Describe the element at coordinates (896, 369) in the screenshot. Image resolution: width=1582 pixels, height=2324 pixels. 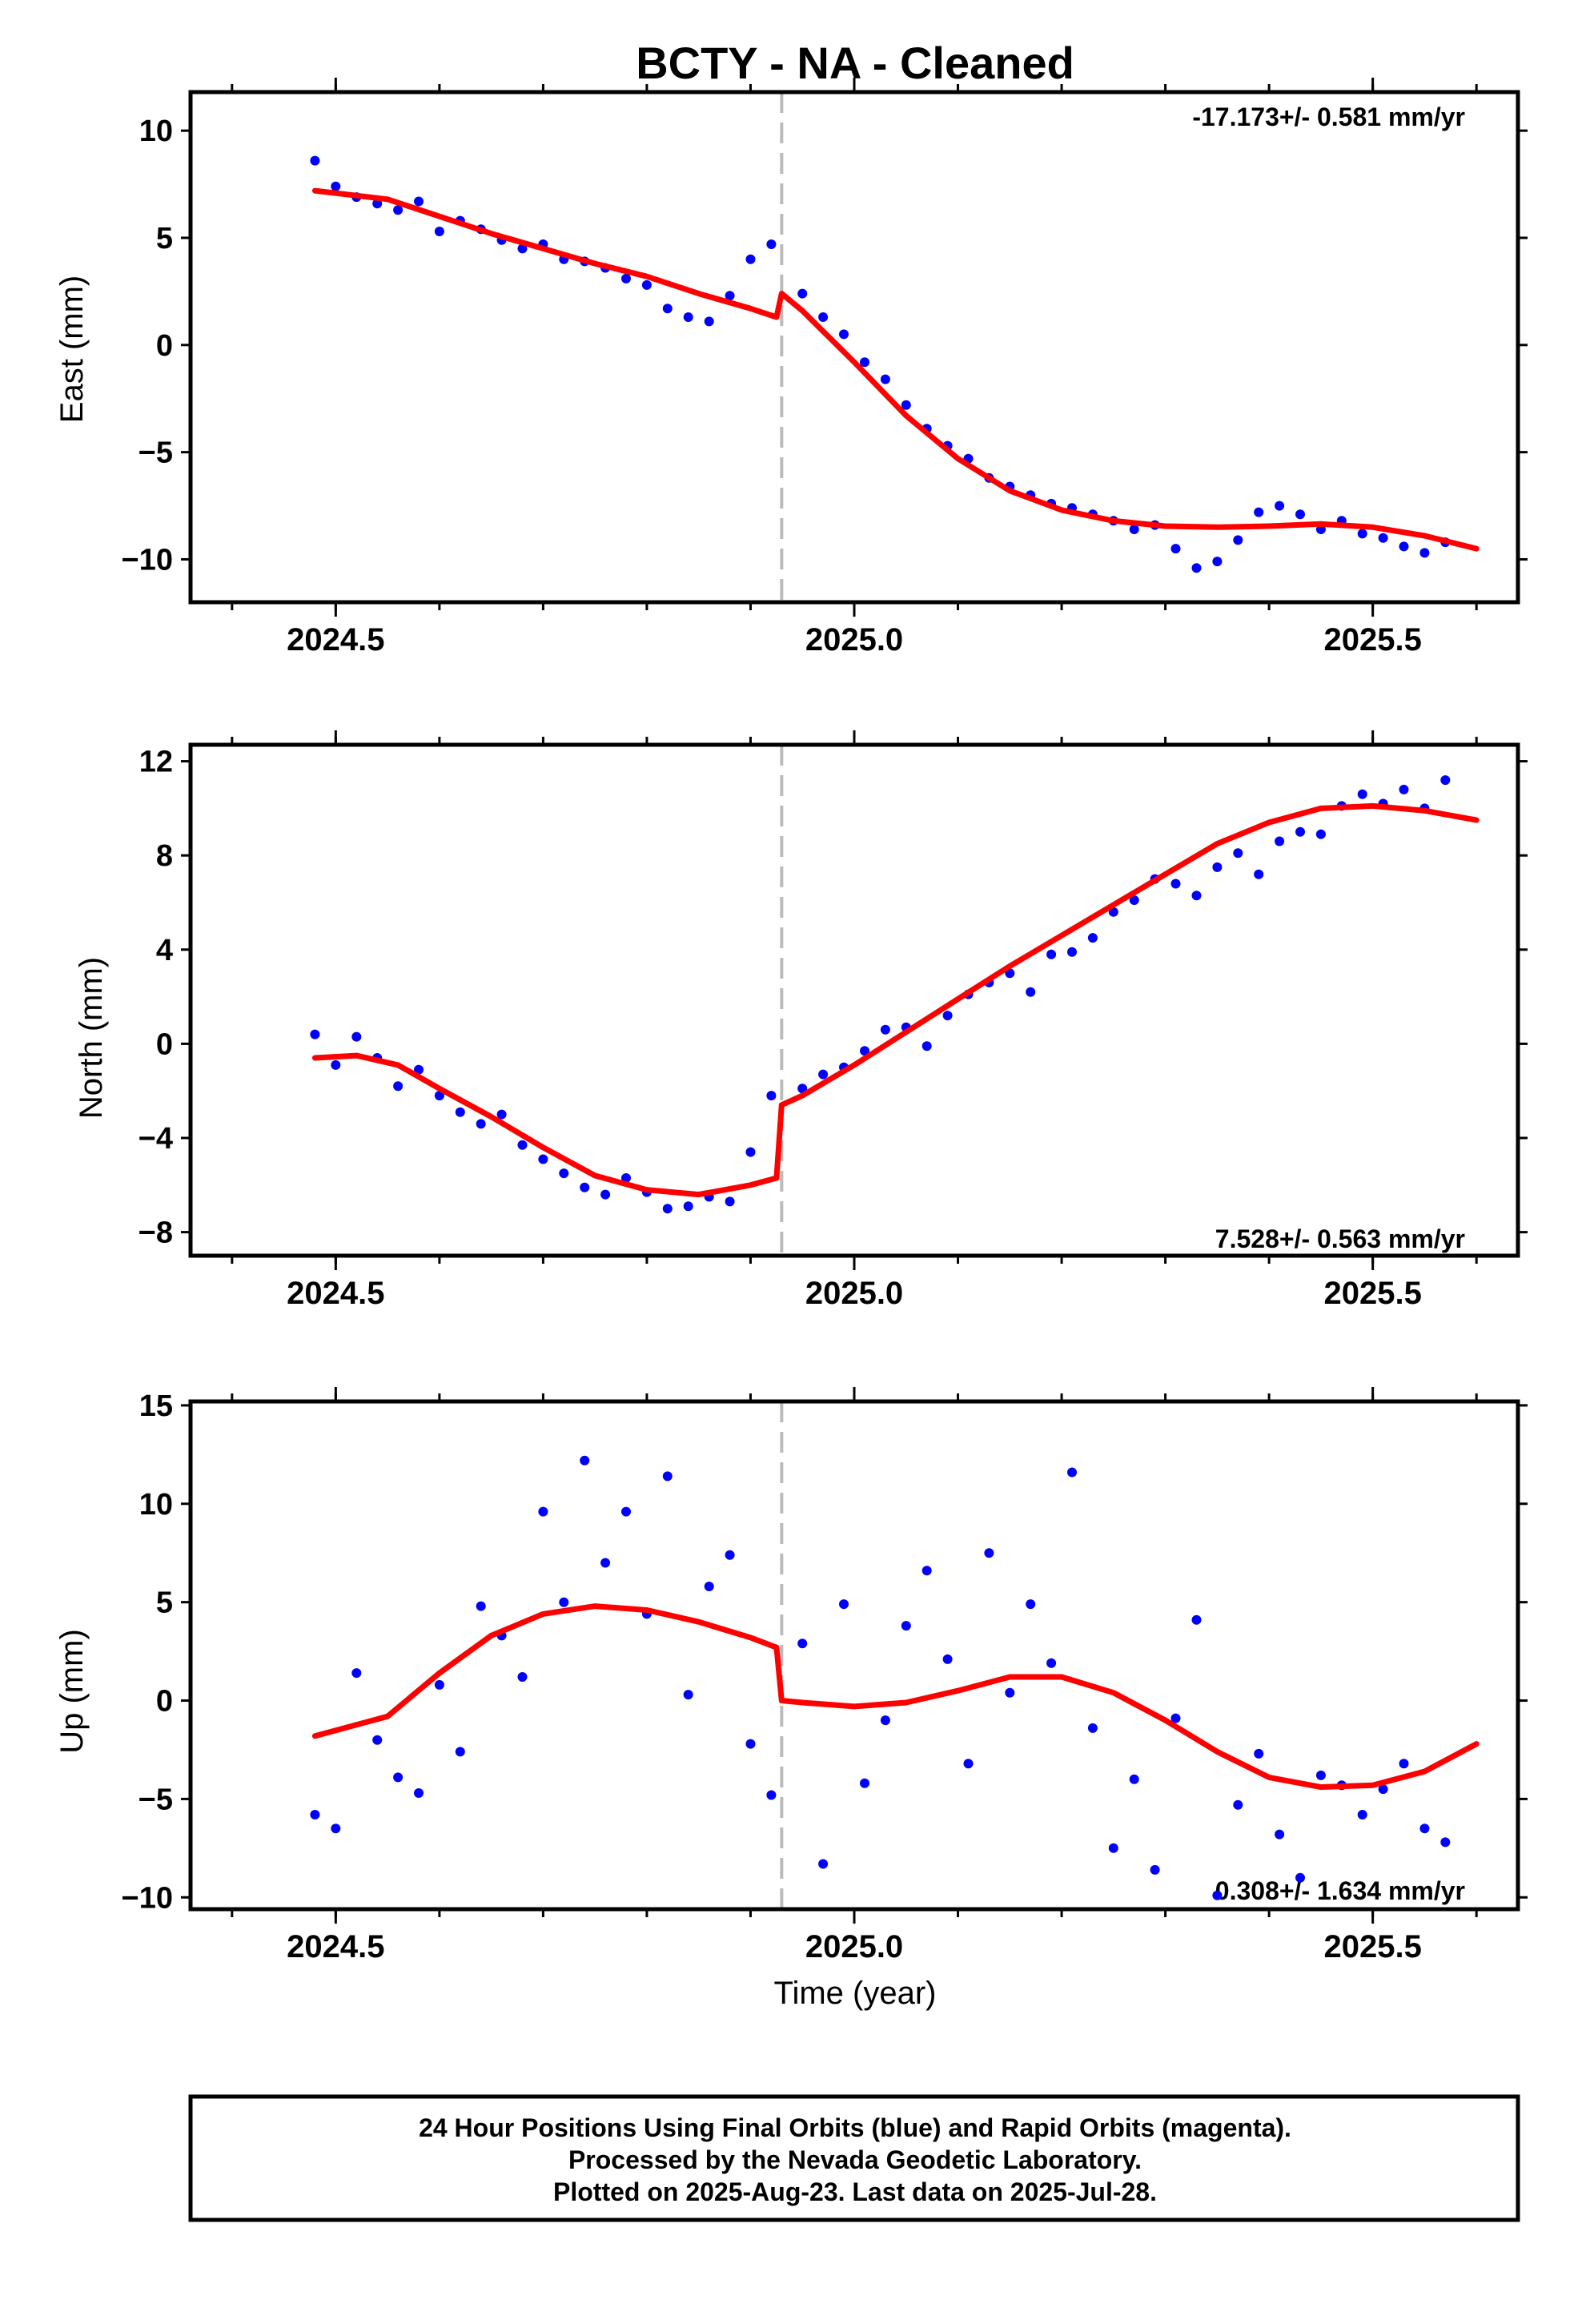
I see `east-model-line` at that location.